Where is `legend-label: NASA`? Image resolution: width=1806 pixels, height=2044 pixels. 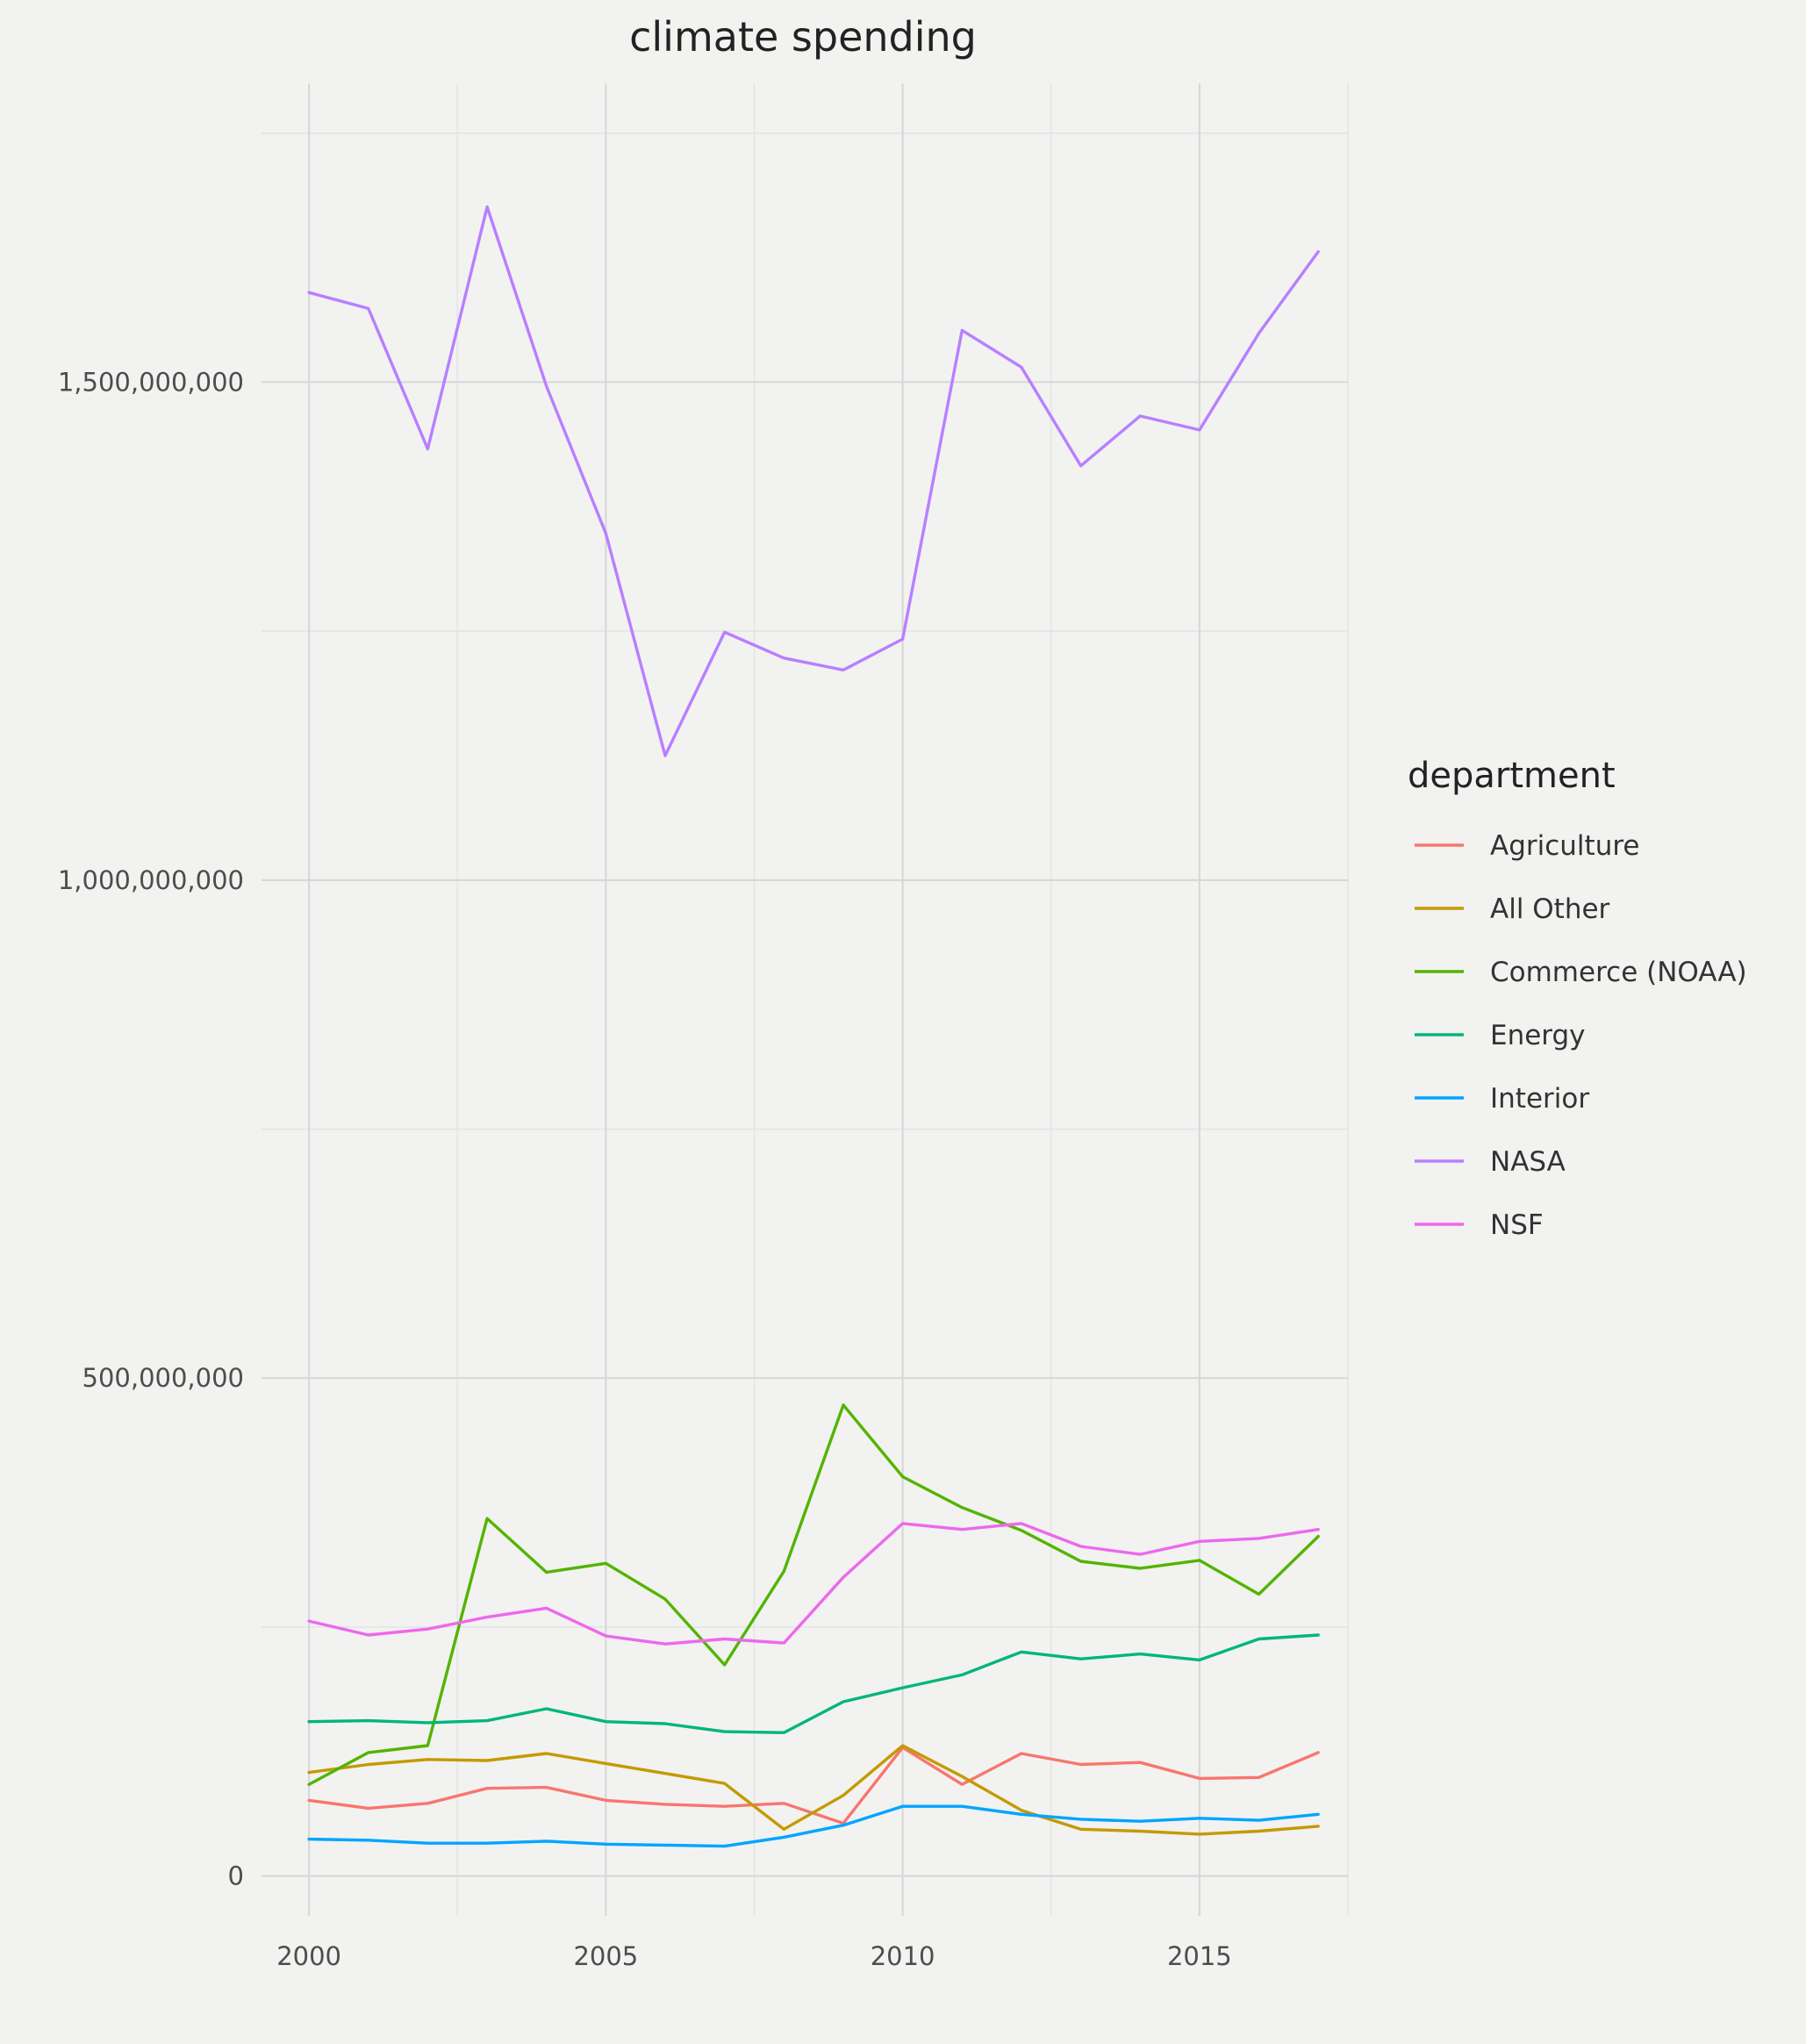 legend-label: NASA is located at coordinates (1528, 1162).